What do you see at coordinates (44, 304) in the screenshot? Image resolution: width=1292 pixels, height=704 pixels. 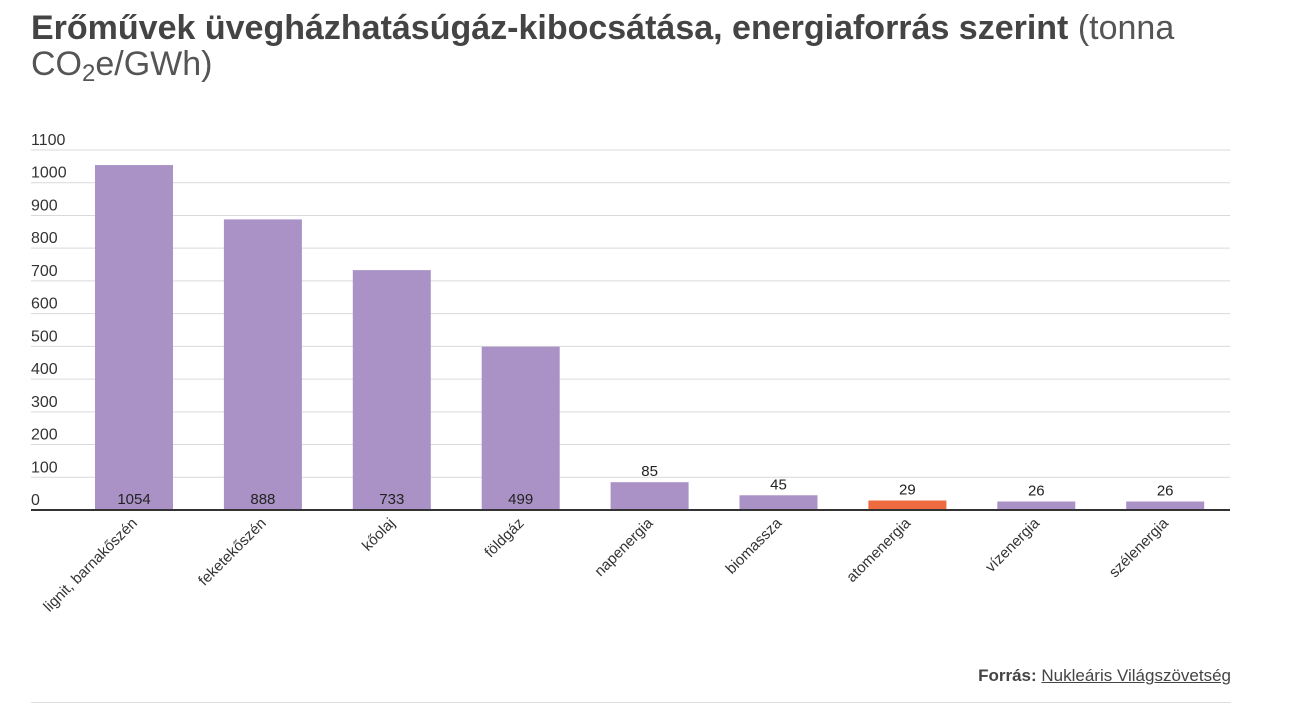 I see `y-tick-label: 600` at bounding box center [44, 304].